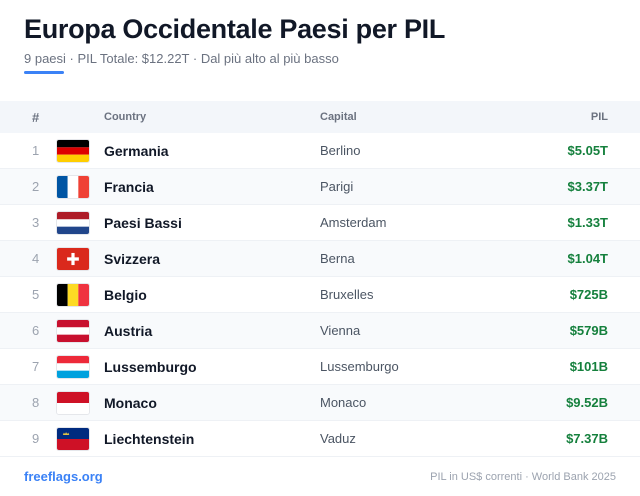 This screenshot has width=640, height=496. Describe the element at coordinates (340, 150) in the screenshot. I see `row-capital: Berlino` at that location.